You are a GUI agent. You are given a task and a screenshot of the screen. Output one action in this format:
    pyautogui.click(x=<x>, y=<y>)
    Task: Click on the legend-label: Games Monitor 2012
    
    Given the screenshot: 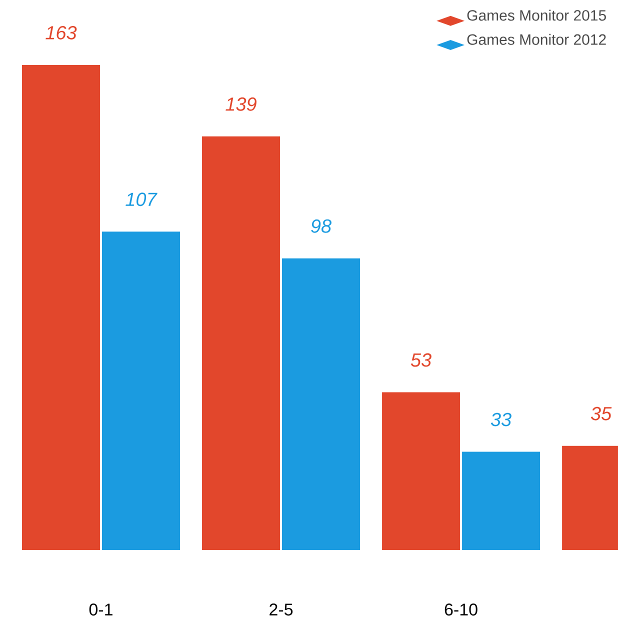 What is the action you would take?
    pyautogui.click(x=536, y=39)
    